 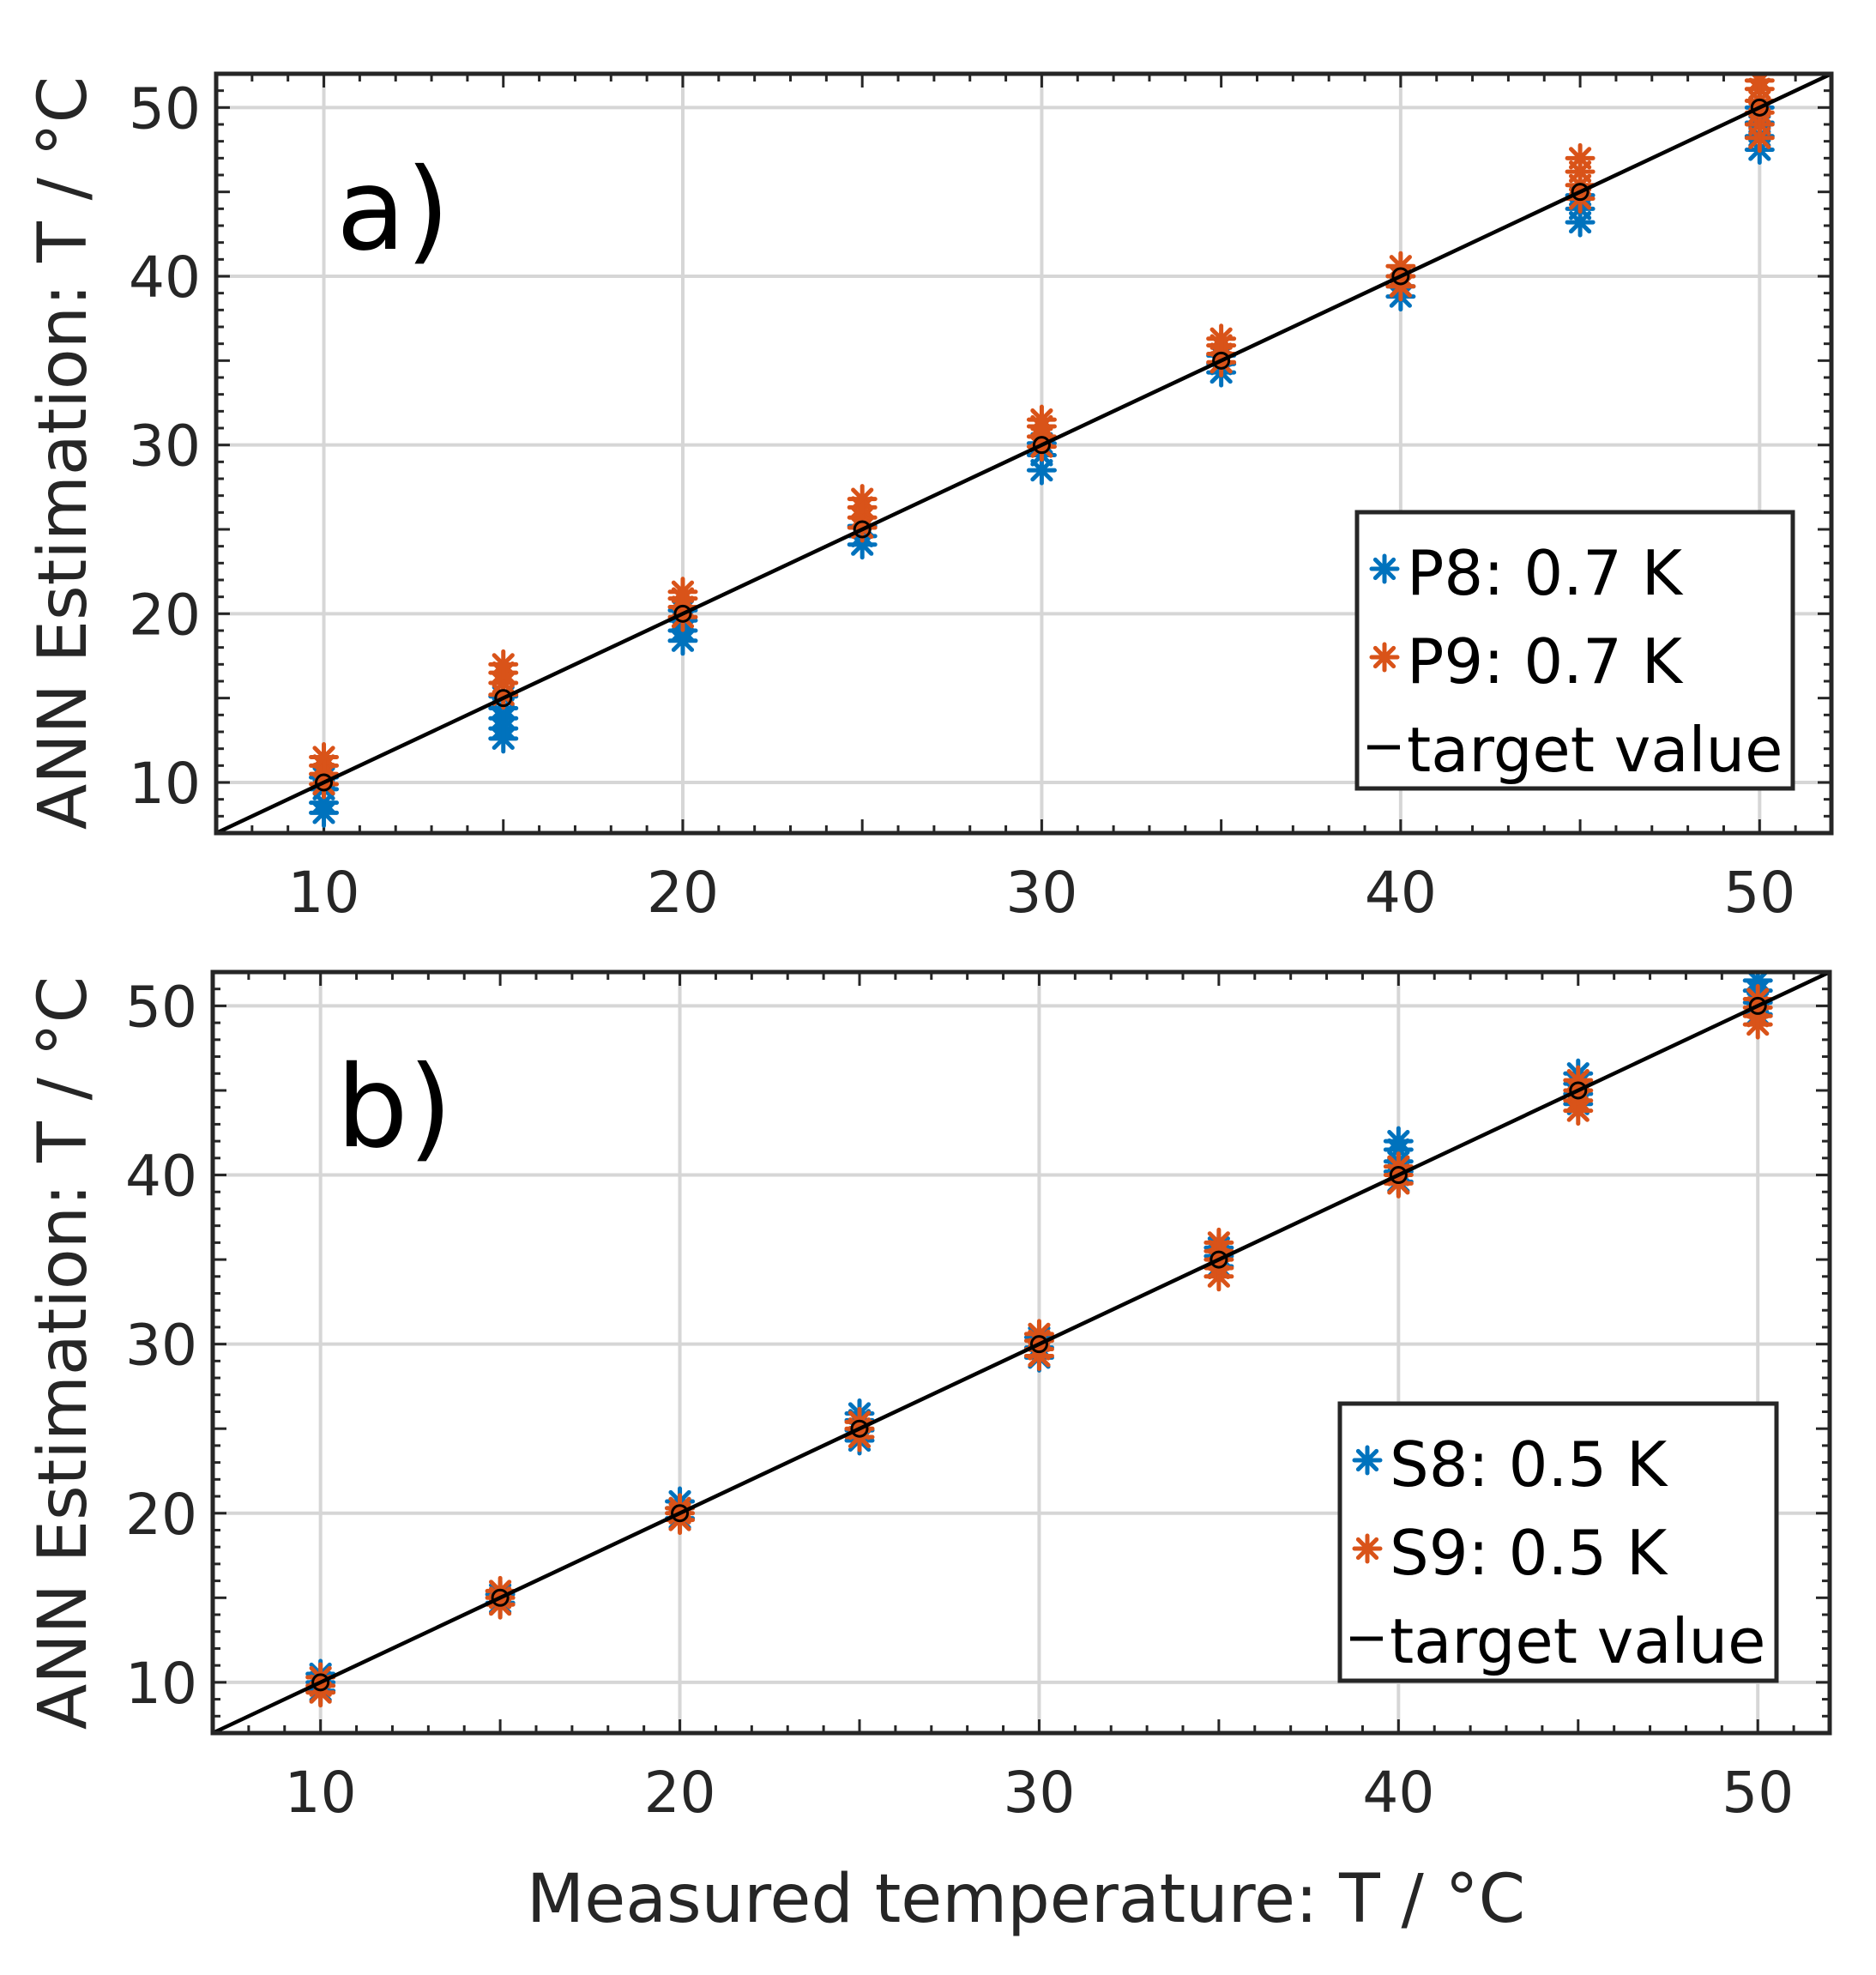 What do you see at coordinates (1529, 1553) in the screenshot?
I see `legend-entry: S9: 0.5 K` at bounding box center [1529, 1553].